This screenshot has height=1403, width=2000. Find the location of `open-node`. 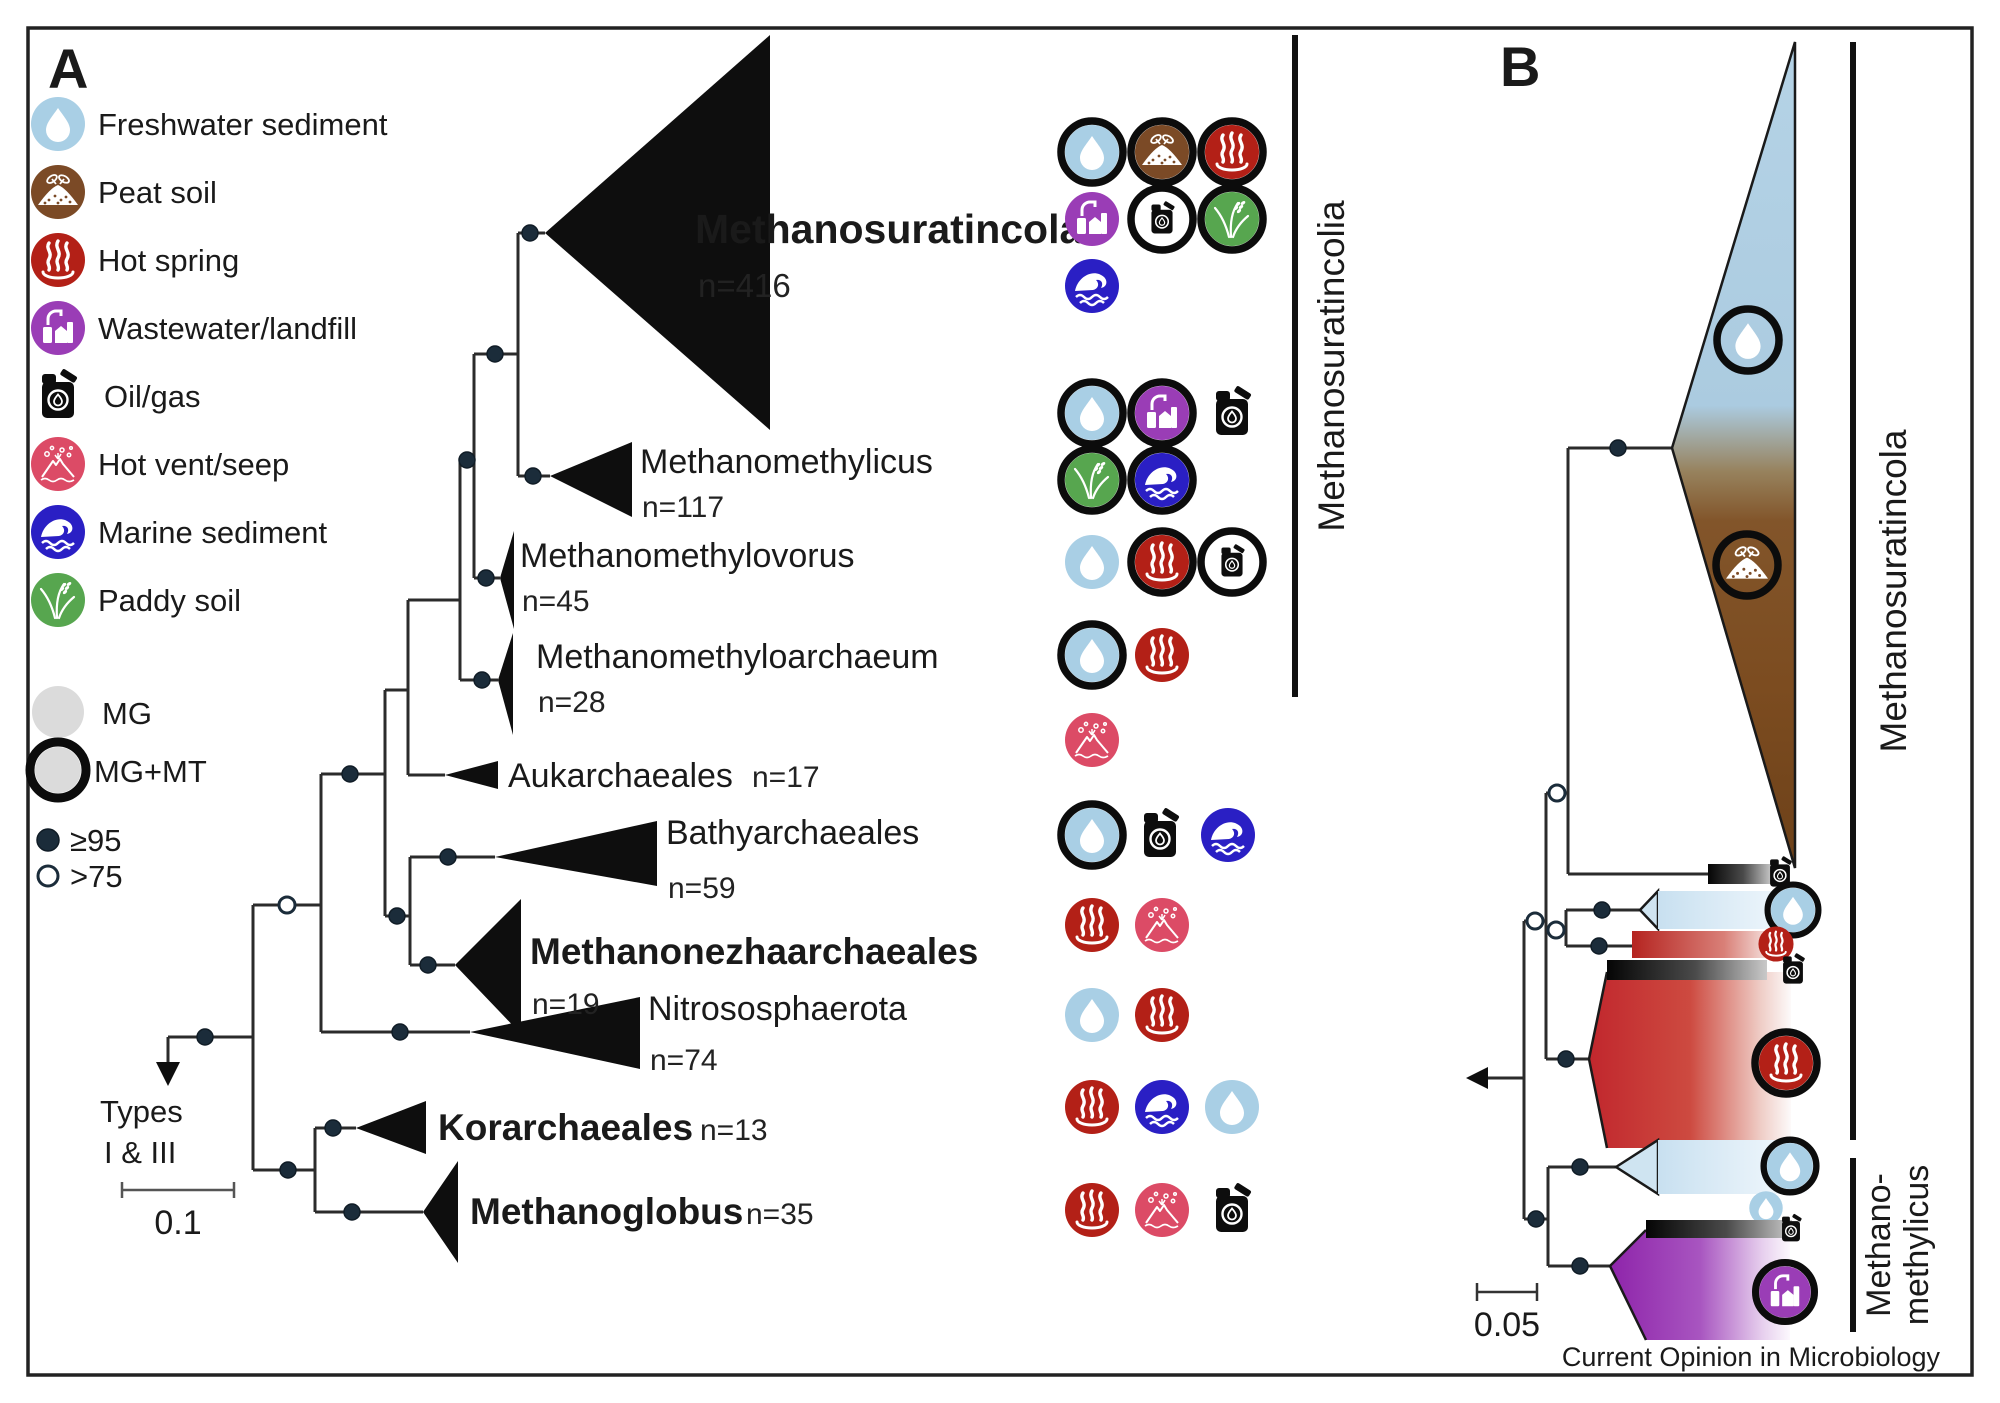

open-node is located at coordinates (287, 905).